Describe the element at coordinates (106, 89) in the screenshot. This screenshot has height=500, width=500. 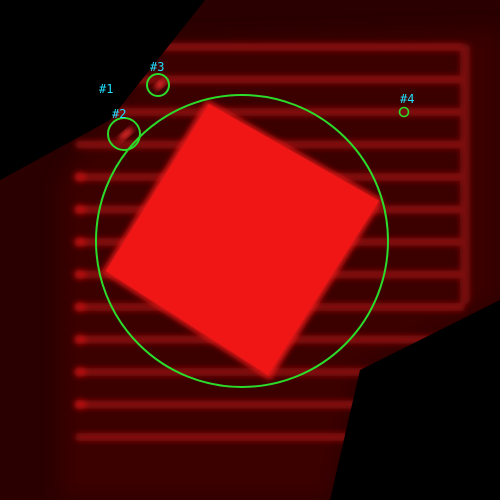
I see `marker-label-1: #1` at that location.